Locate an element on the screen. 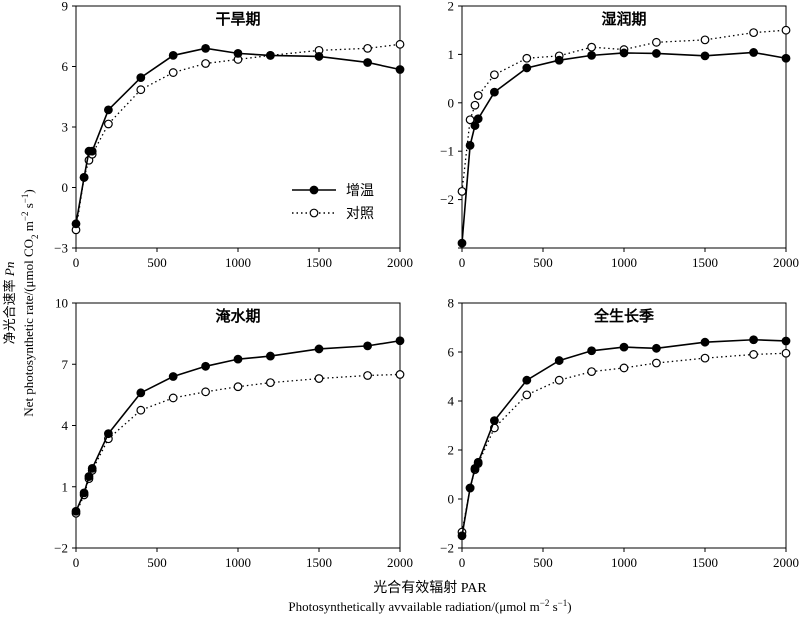  series-line-warming is located at coordinates (624, 147).